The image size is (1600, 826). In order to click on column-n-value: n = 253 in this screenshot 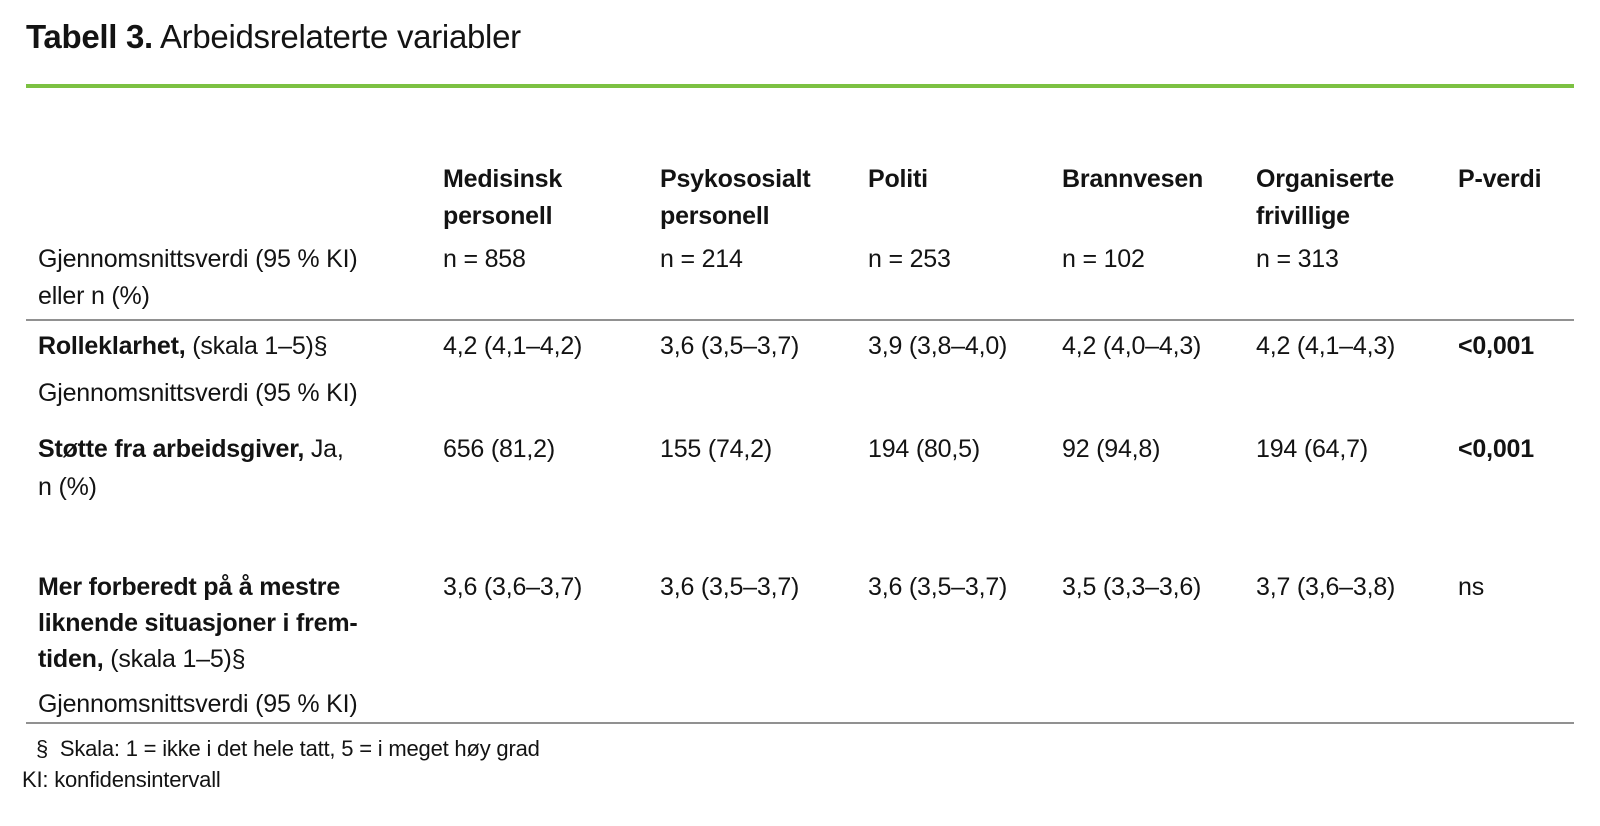, I will do `click(909, 259)`.